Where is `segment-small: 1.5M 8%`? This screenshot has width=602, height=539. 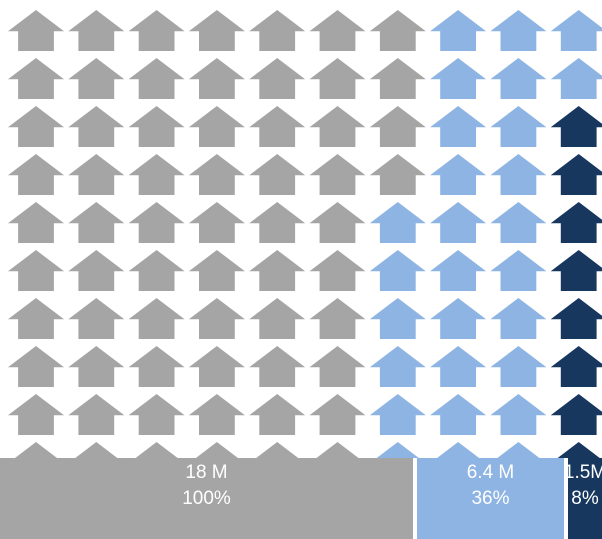 segment-small: 1.5M 8% is located at coordinates (585, 498).